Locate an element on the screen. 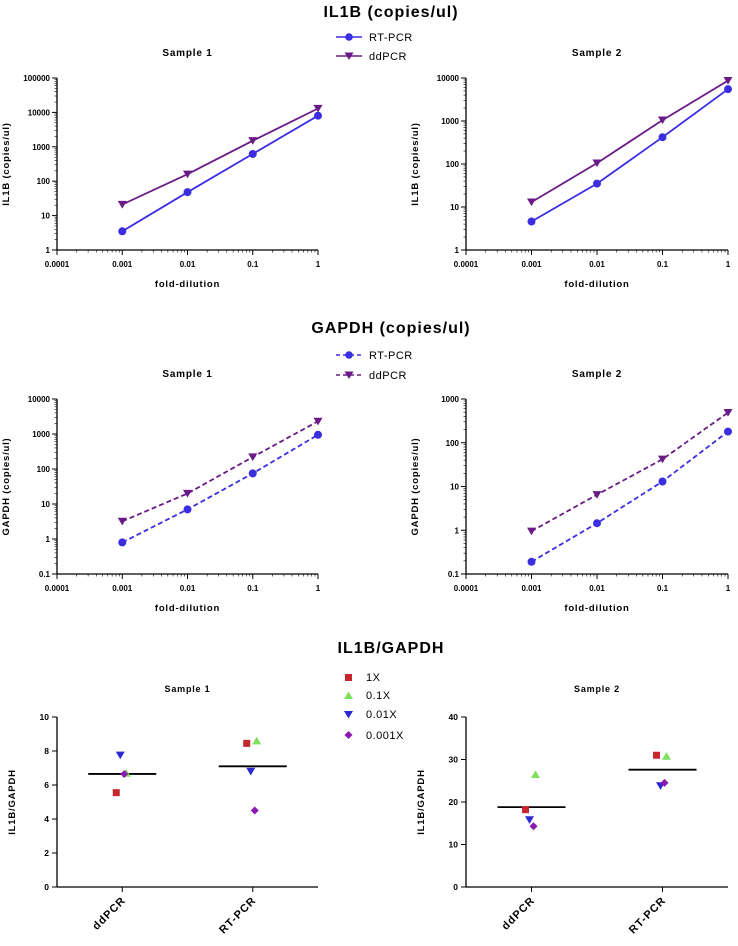 This screenshot has width=738, height=946. ratio-sample1-chart: Sample 1 0 2 4 6 8 10 IL1B/GAPDH ddPCR RT-PCR is located at coordinates (162, 810).